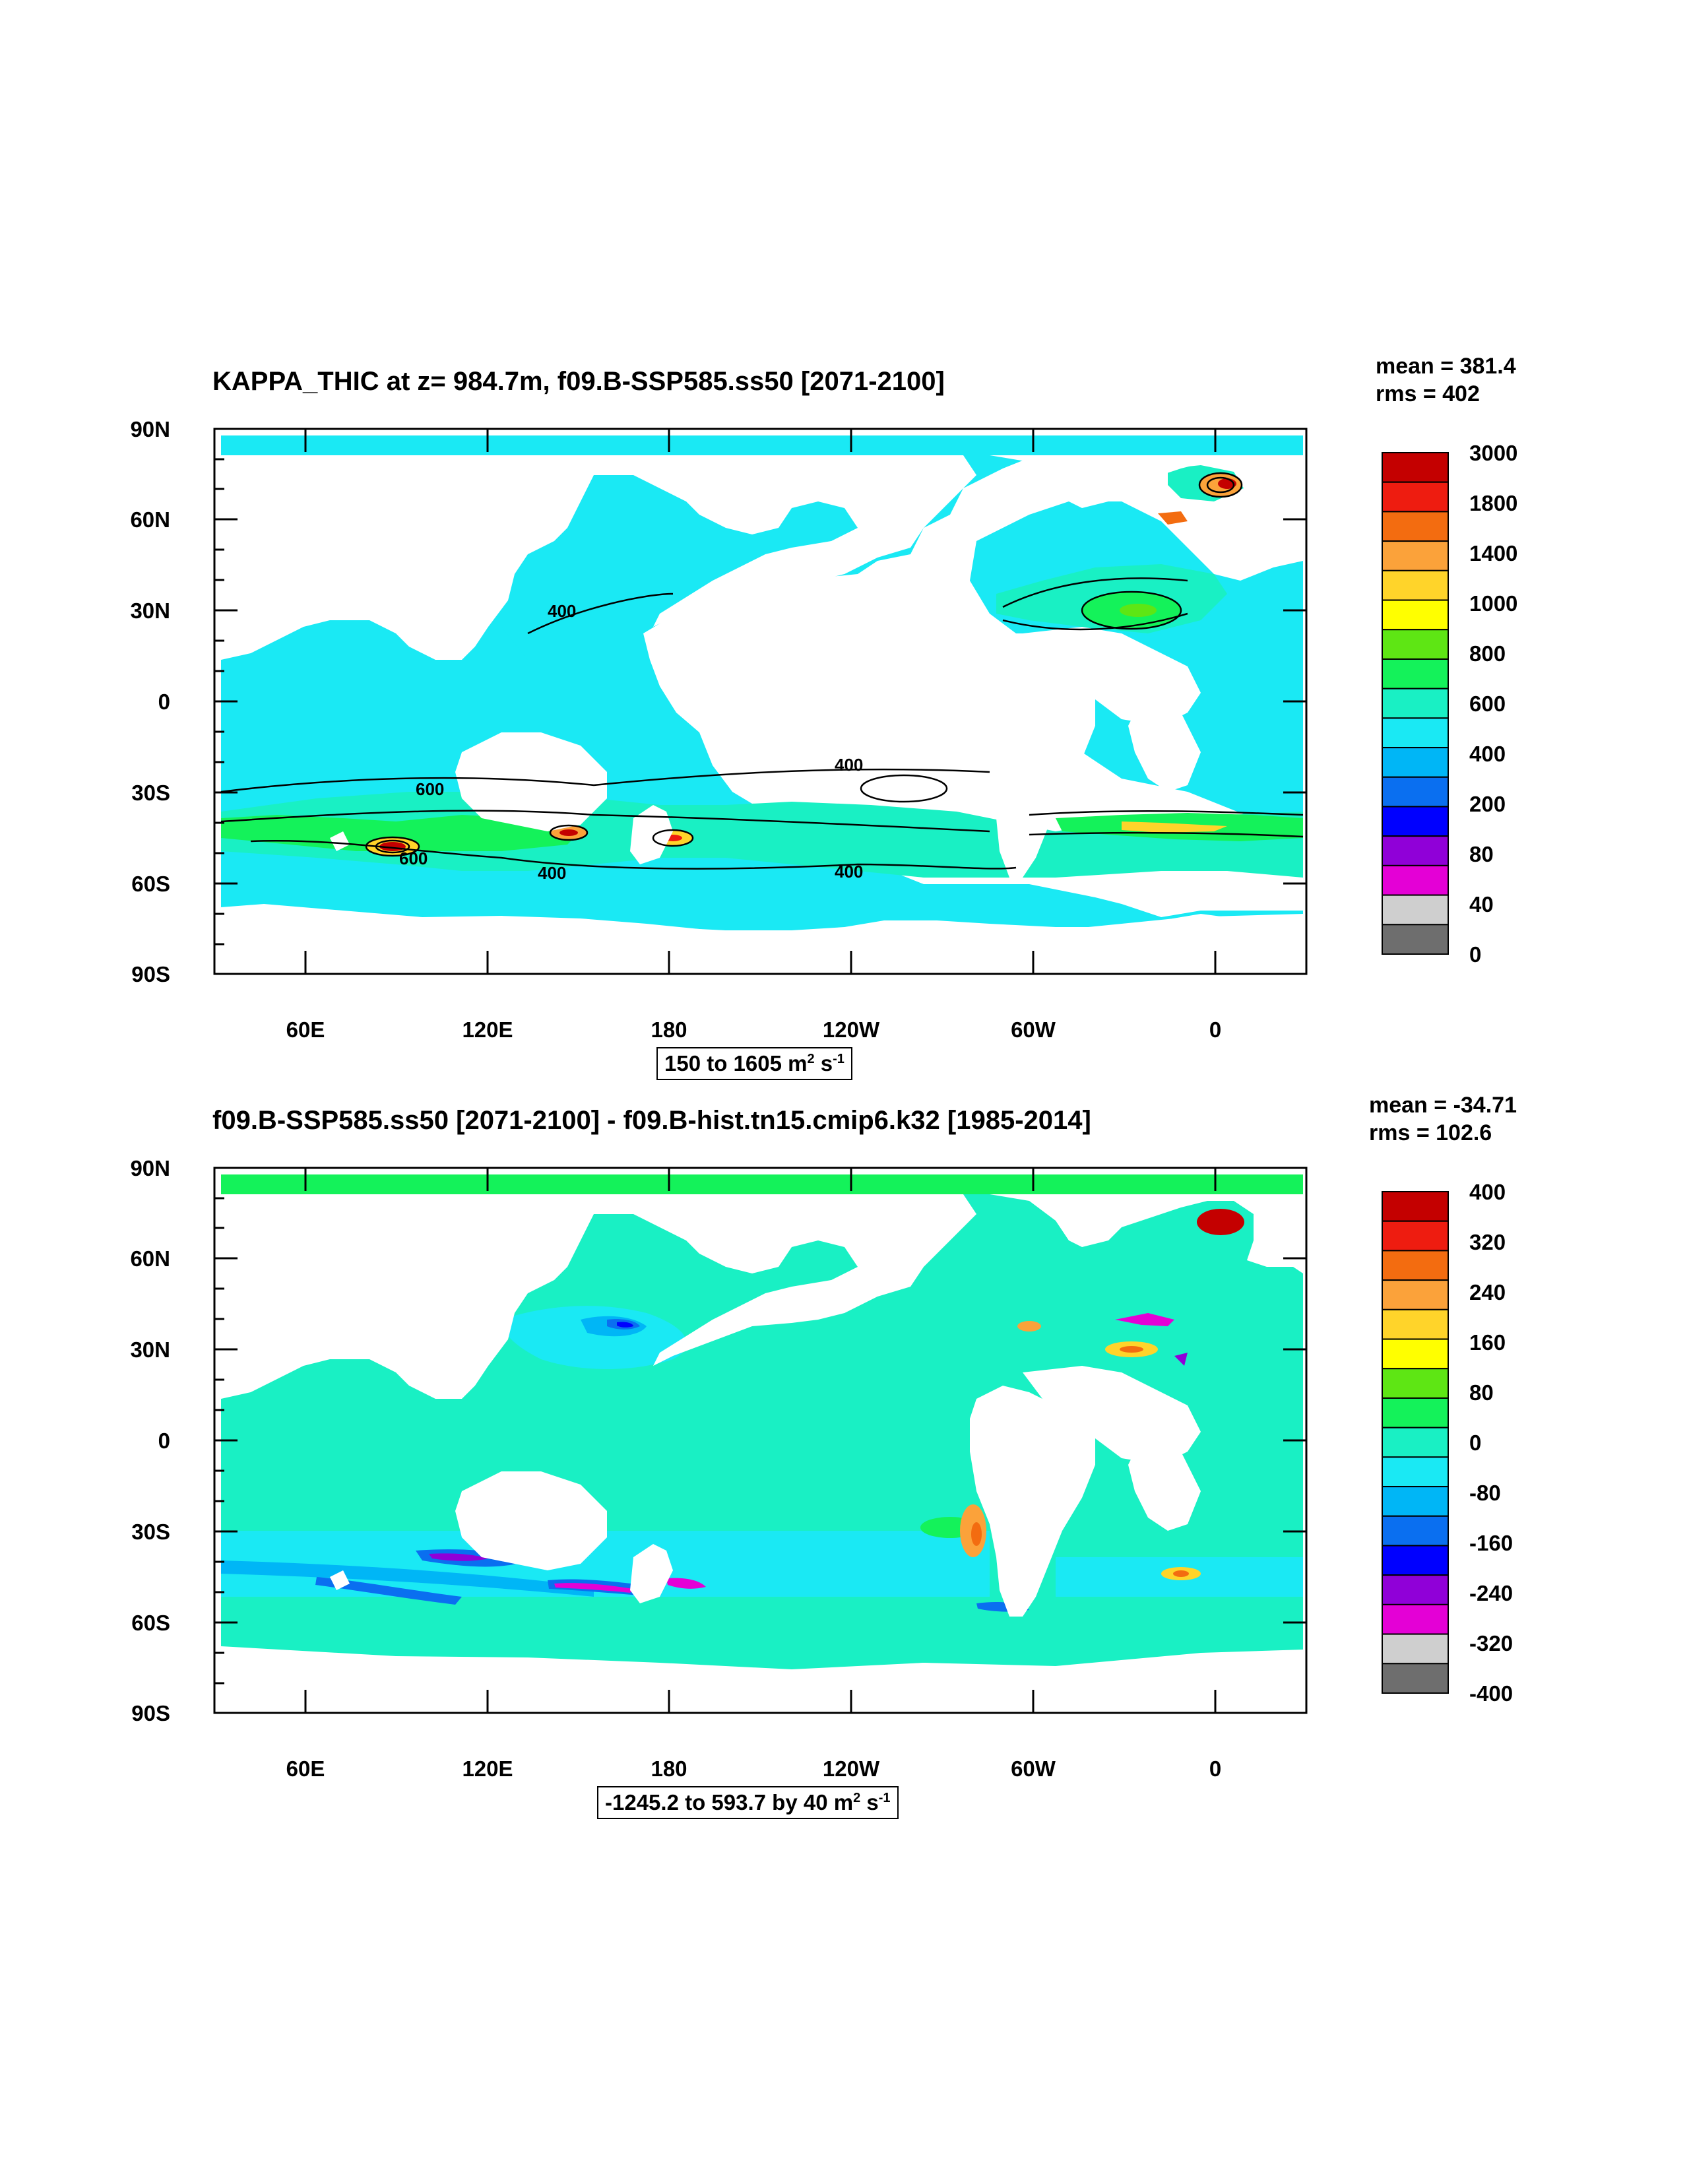 This screenshot has width=1689, height=2184. What do you see at coordinates (1481, 904) in the screenshot?
I see `colorbar-label: 40` at bounding box center [1481, 904].